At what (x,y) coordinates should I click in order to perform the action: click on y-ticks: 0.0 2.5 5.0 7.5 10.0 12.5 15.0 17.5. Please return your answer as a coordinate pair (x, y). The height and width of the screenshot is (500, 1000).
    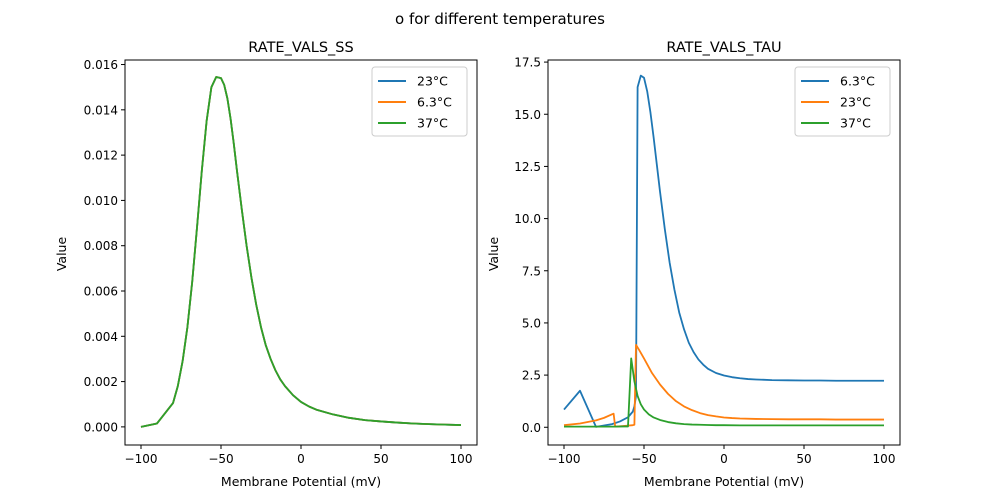
    Looking at the image, I should click on (531, 245).